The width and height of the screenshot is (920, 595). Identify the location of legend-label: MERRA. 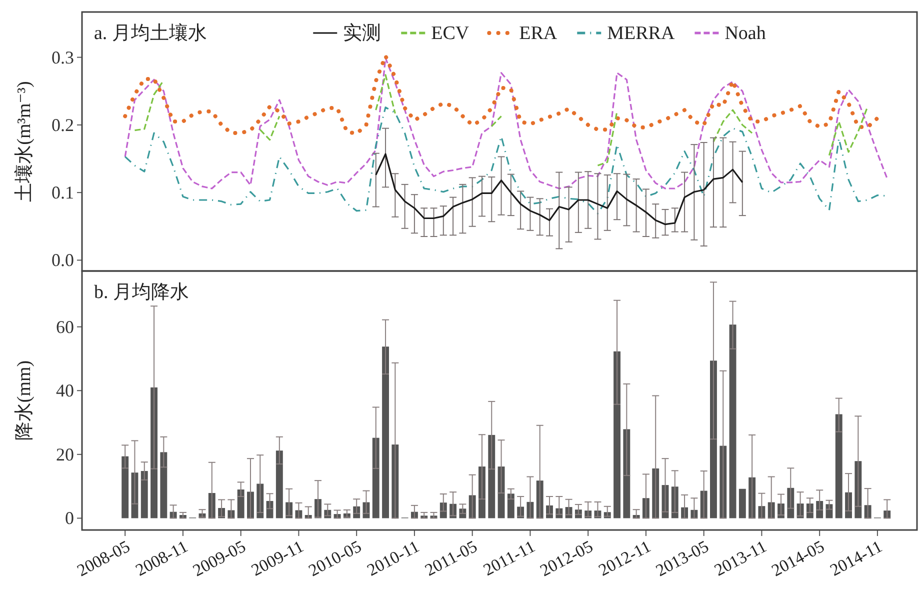
(641, 33).